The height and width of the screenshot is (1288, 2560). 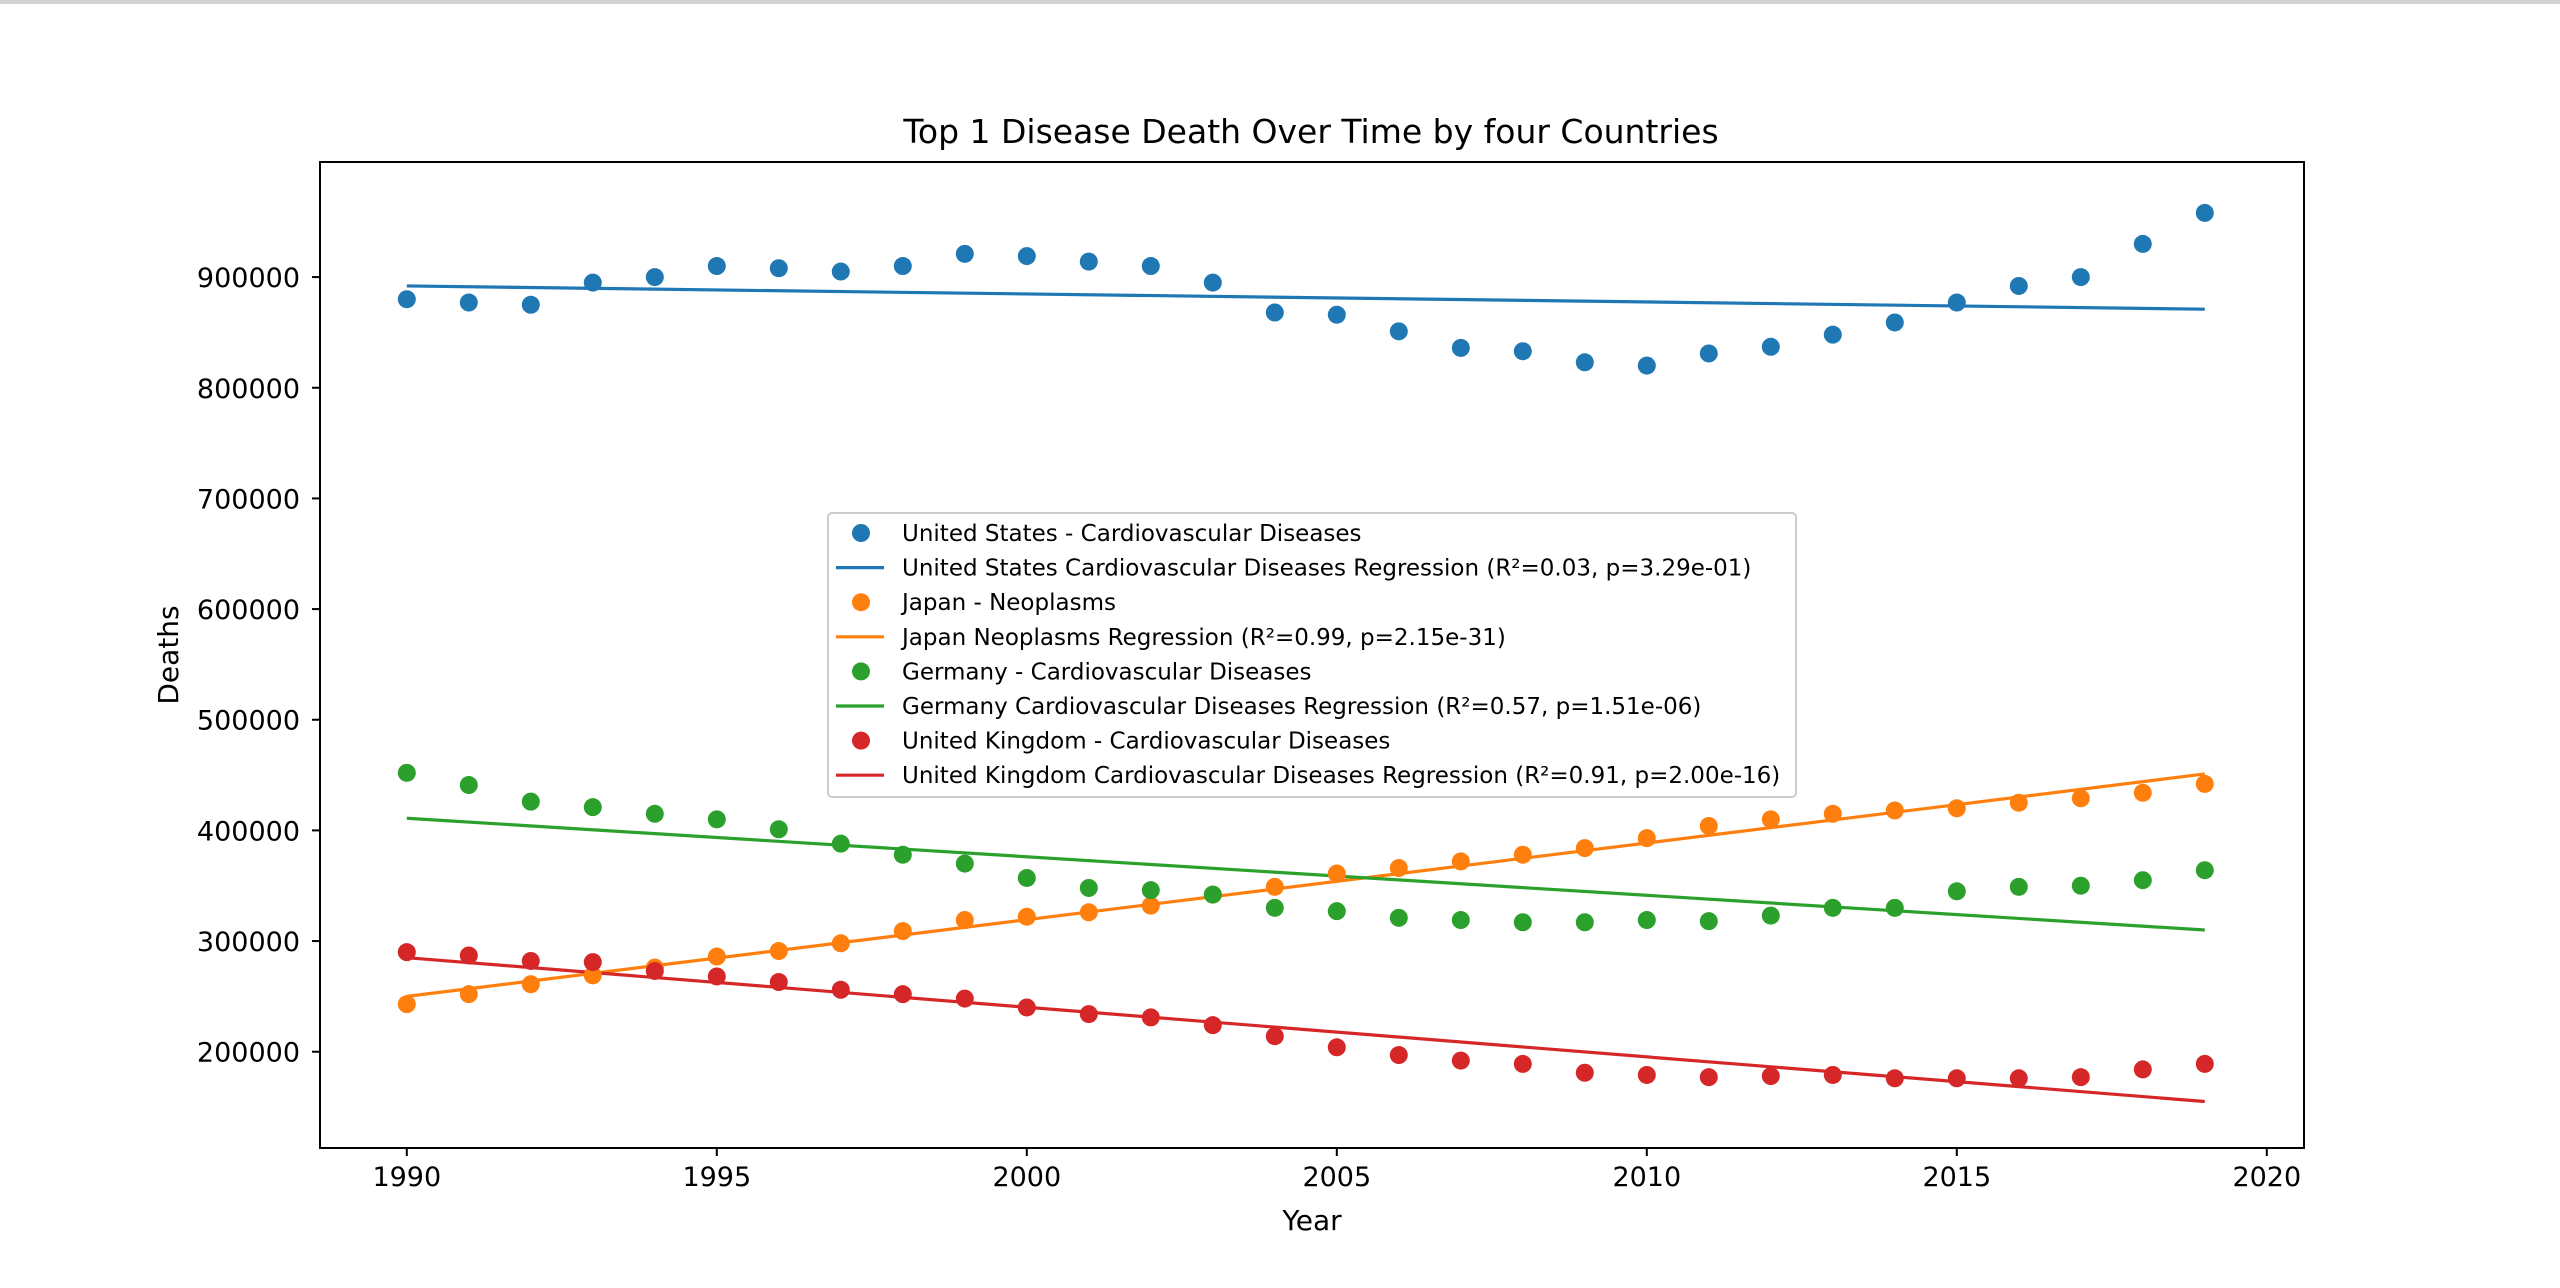 I want to click on y-tick-label: 900000, so click(x=248, y=278).